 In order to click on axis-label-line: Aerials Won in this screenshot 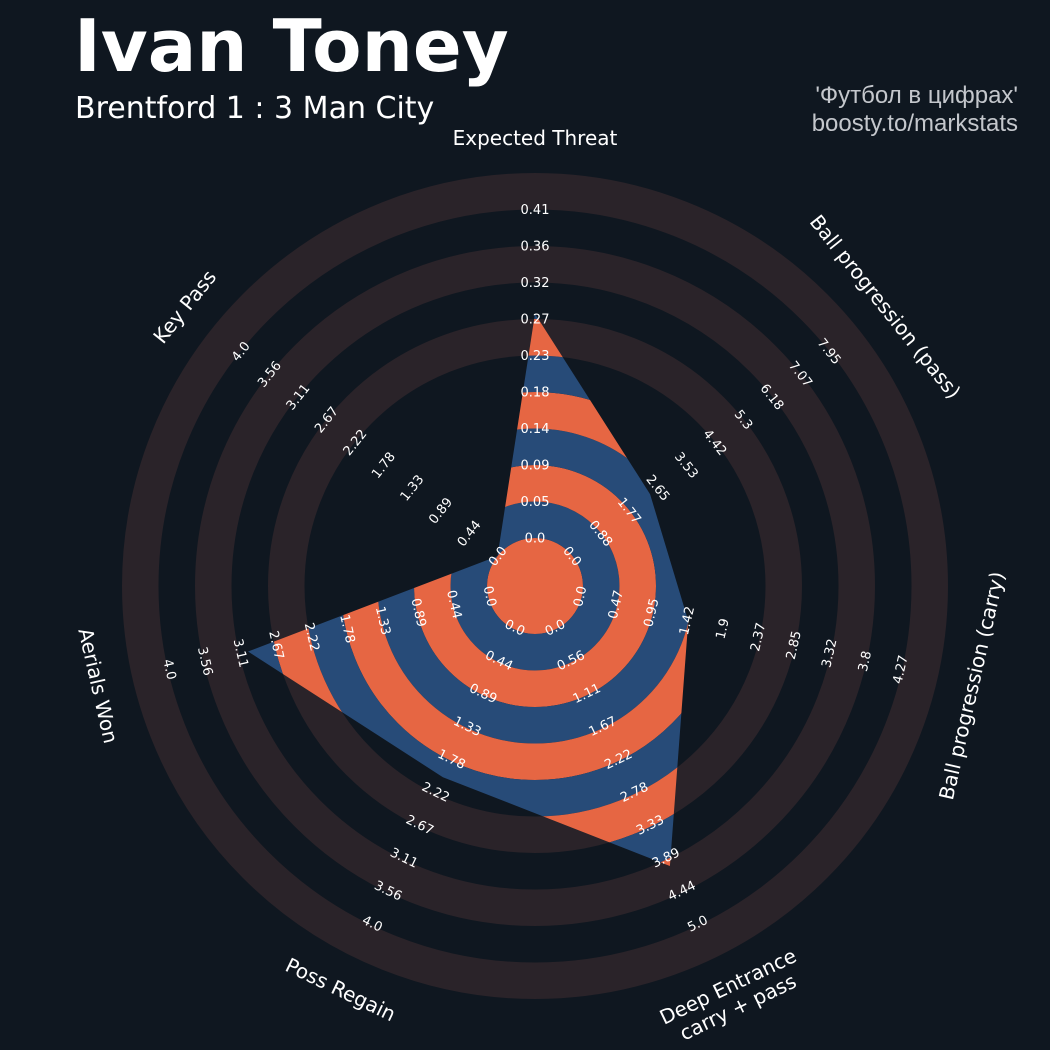, I will do `click(98, 686)`.